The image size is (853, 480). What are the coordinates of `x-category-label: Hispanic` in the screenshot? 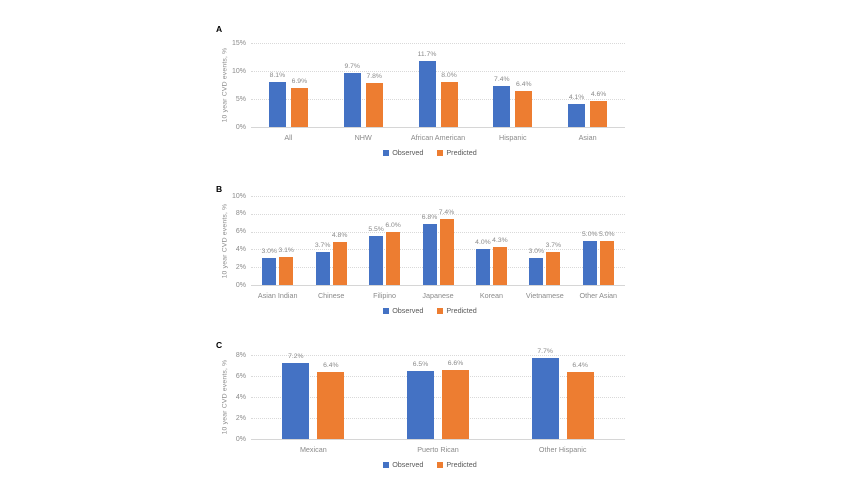 It's located at (513, 137).